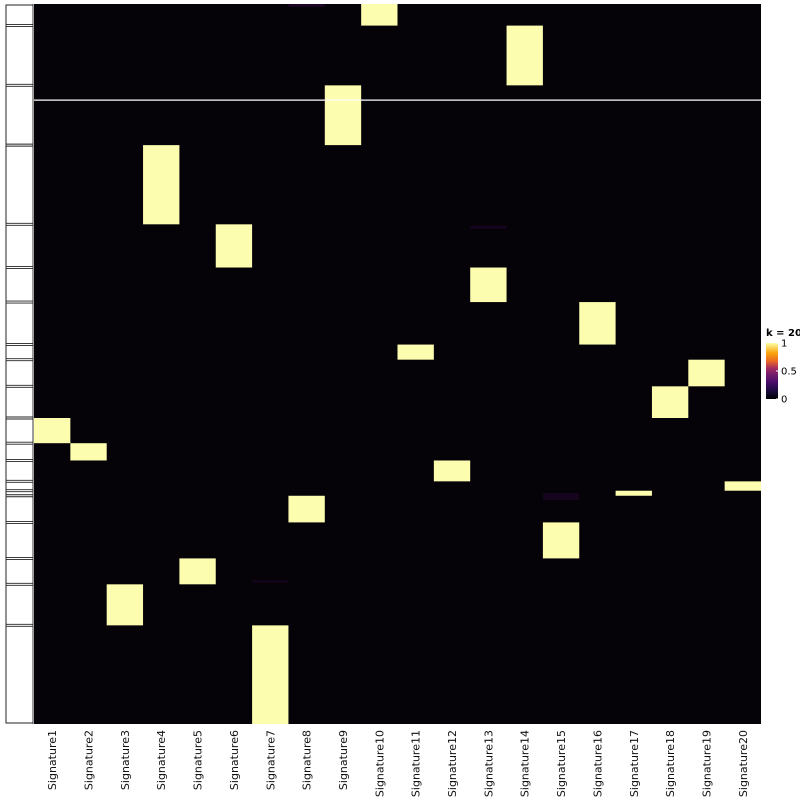  What do you see at coordinates (784, 344) in the screenshot?
I see `legend-tick-label: 1` at bounding box center [784, 344].